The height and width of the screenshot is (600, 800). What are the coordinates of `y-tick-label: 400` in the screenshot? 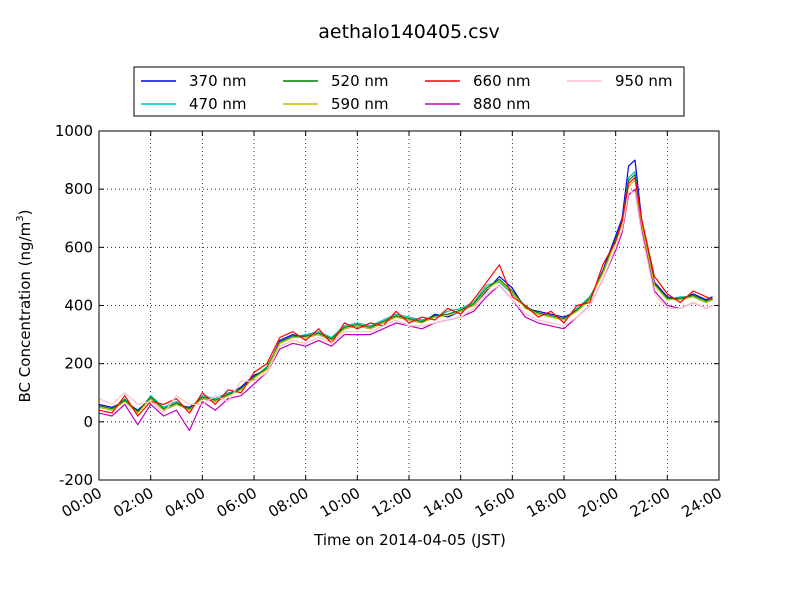 It's located at (78, 306).